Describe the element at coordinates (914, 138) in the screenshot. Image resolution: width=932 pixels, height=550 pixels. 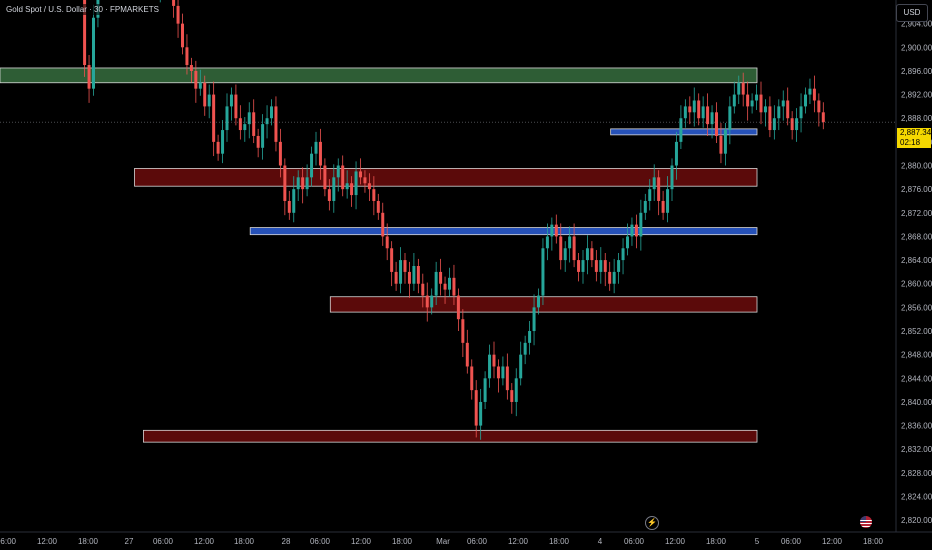
I see `current-price-tag: 2,887.34 02:18` at that location.